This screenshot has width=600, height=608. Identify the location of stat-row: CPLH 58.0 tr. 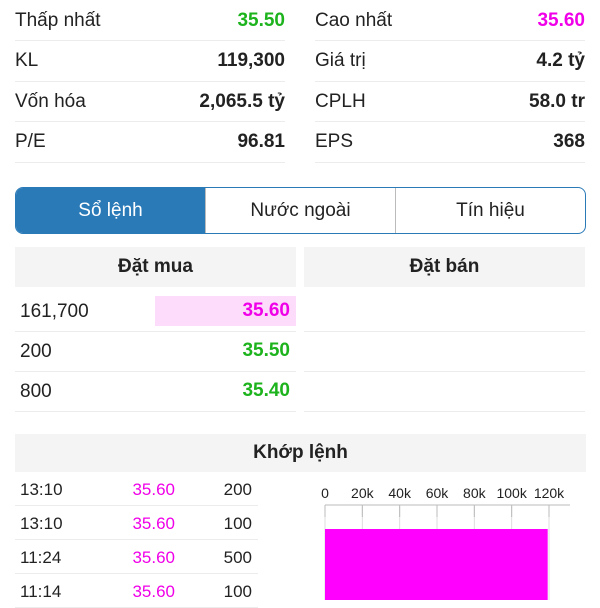
(450, 102).